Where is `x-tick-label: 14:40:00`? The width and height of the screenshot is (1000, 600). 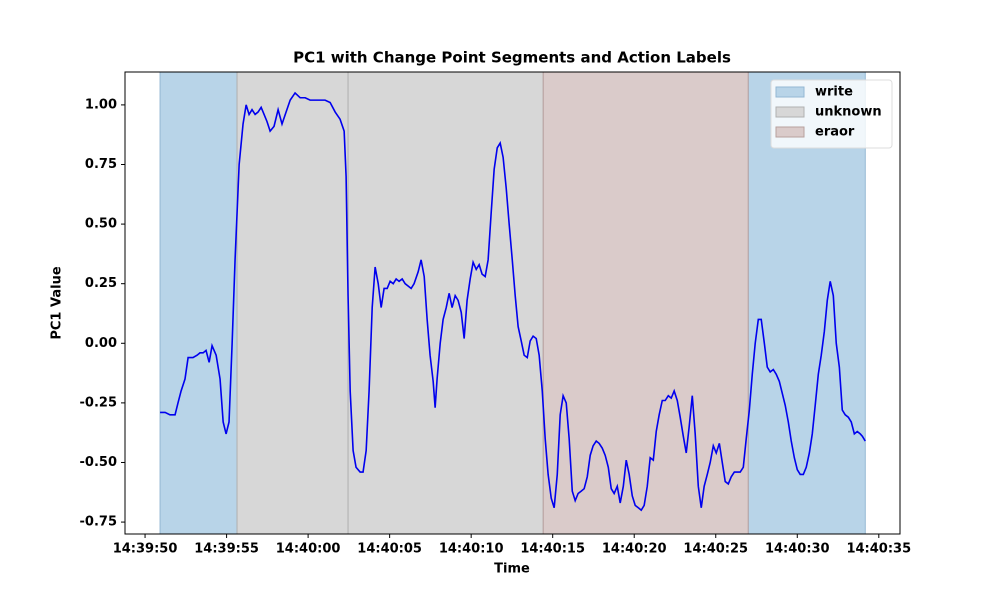 x-tick-label: 14:40:00 is located at coordinates (308, 549).